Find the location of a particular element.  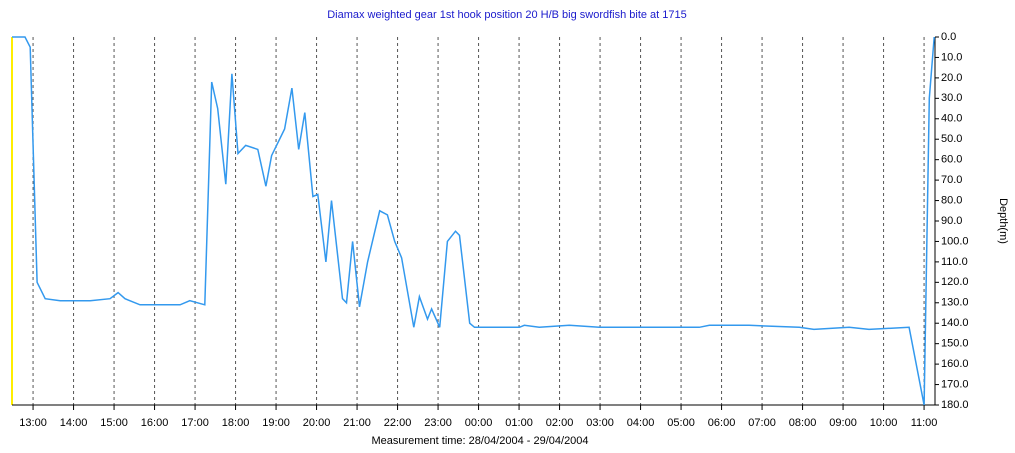

y-tick-label: 30.0 is located at coordinates (951, 98).